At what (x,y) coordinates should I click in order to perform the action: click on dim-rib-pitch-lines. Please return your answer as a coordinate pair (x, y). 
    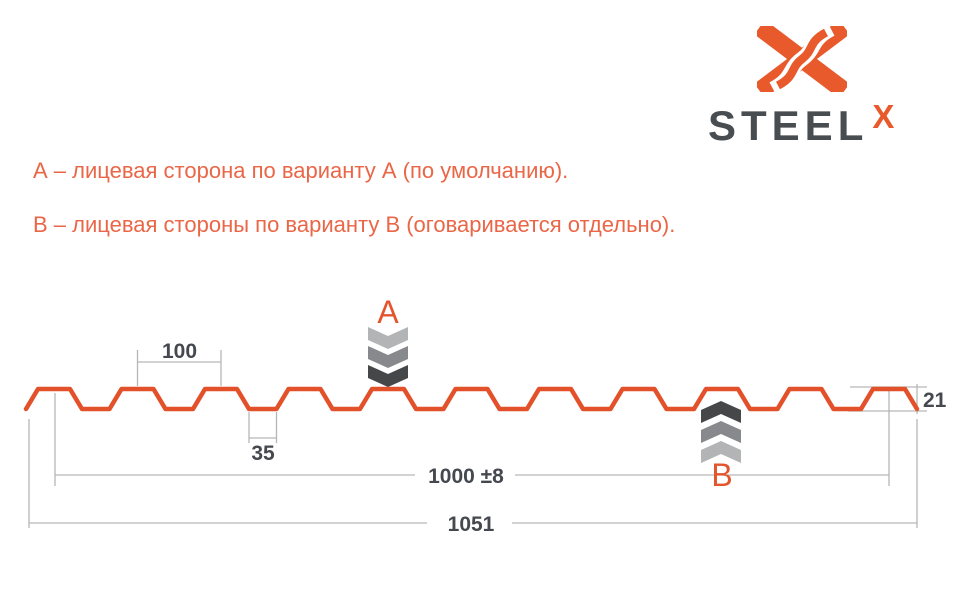
    Looking at the image, I should click on (179, 368).